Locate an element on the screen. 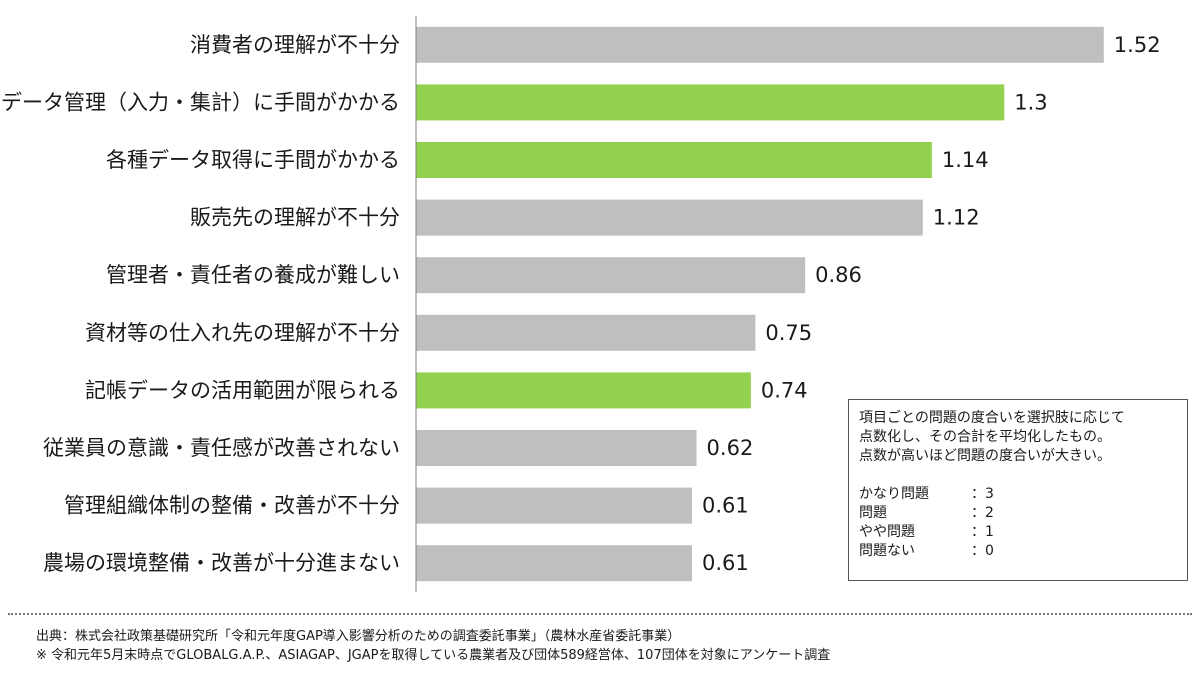 The height and width of the screenshot is (683, 1200). score-scale: かなり問題 ：3 問題 ：2 やや問題 ：1 問題ない ：0 is located at coordinates (1018, 523).